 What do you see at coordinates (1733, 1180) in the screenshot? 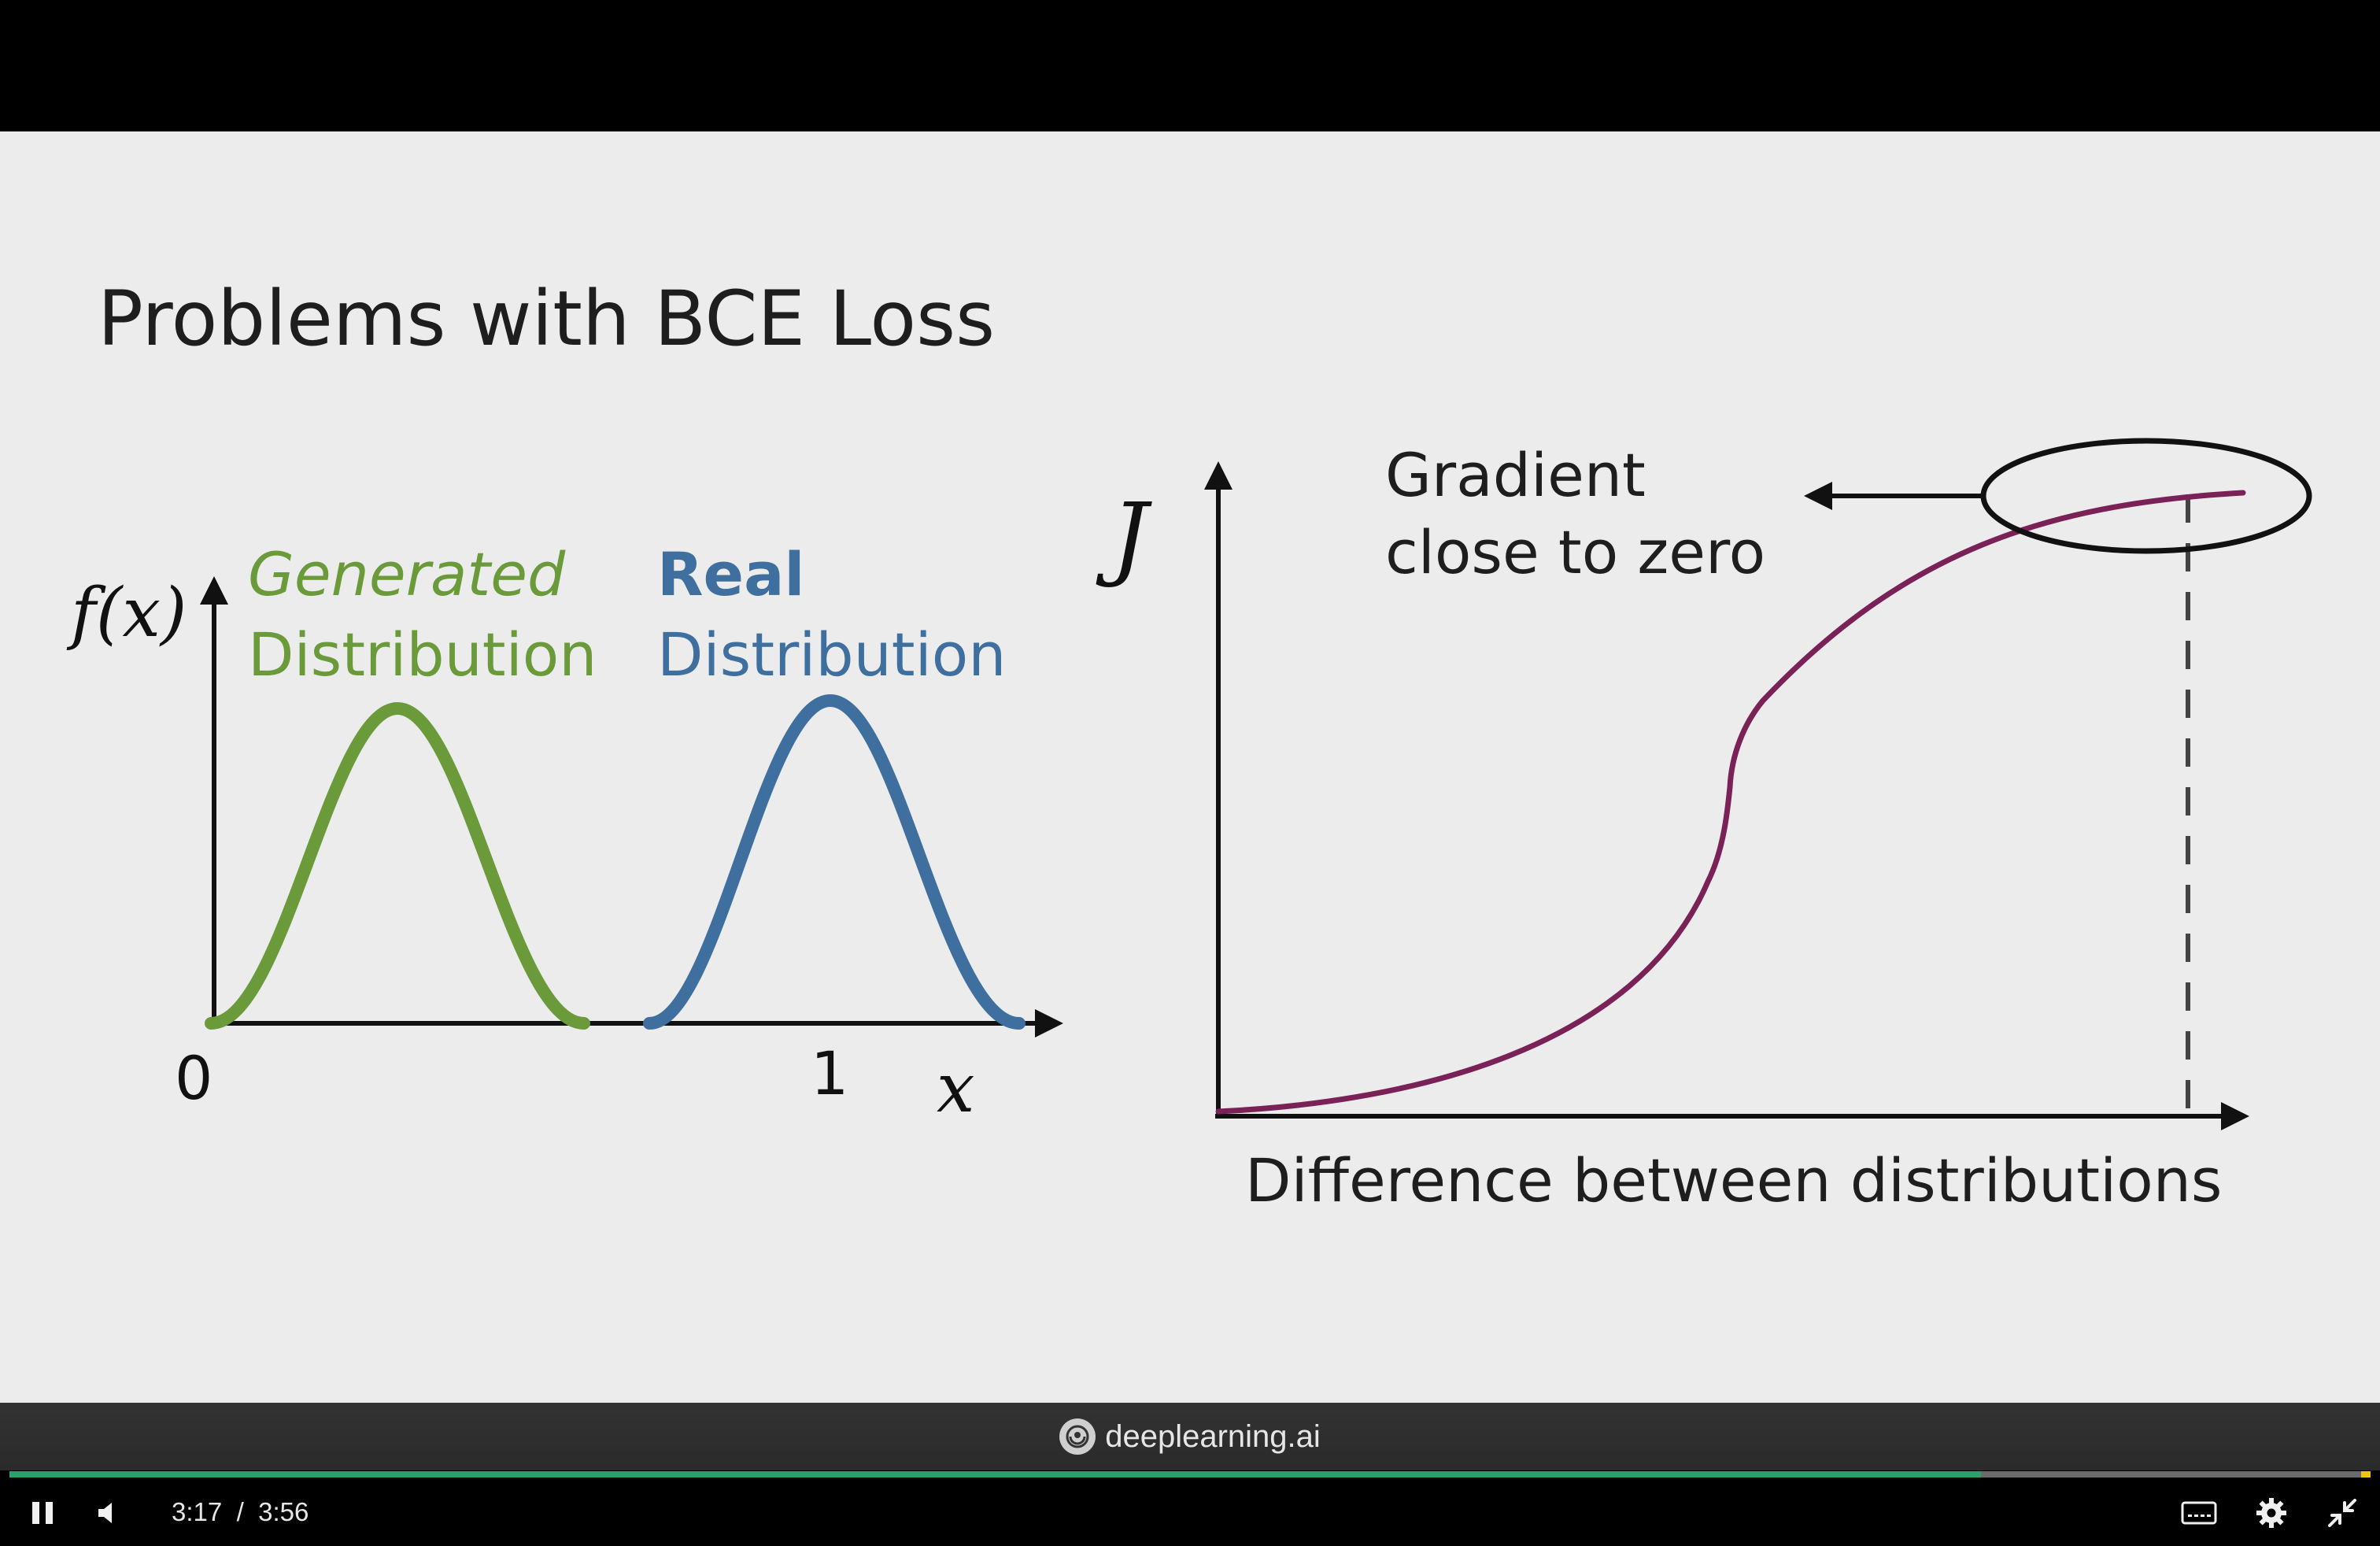
I see `right-x-label: Difference between distributions` at bounding box center [1733, 1180].